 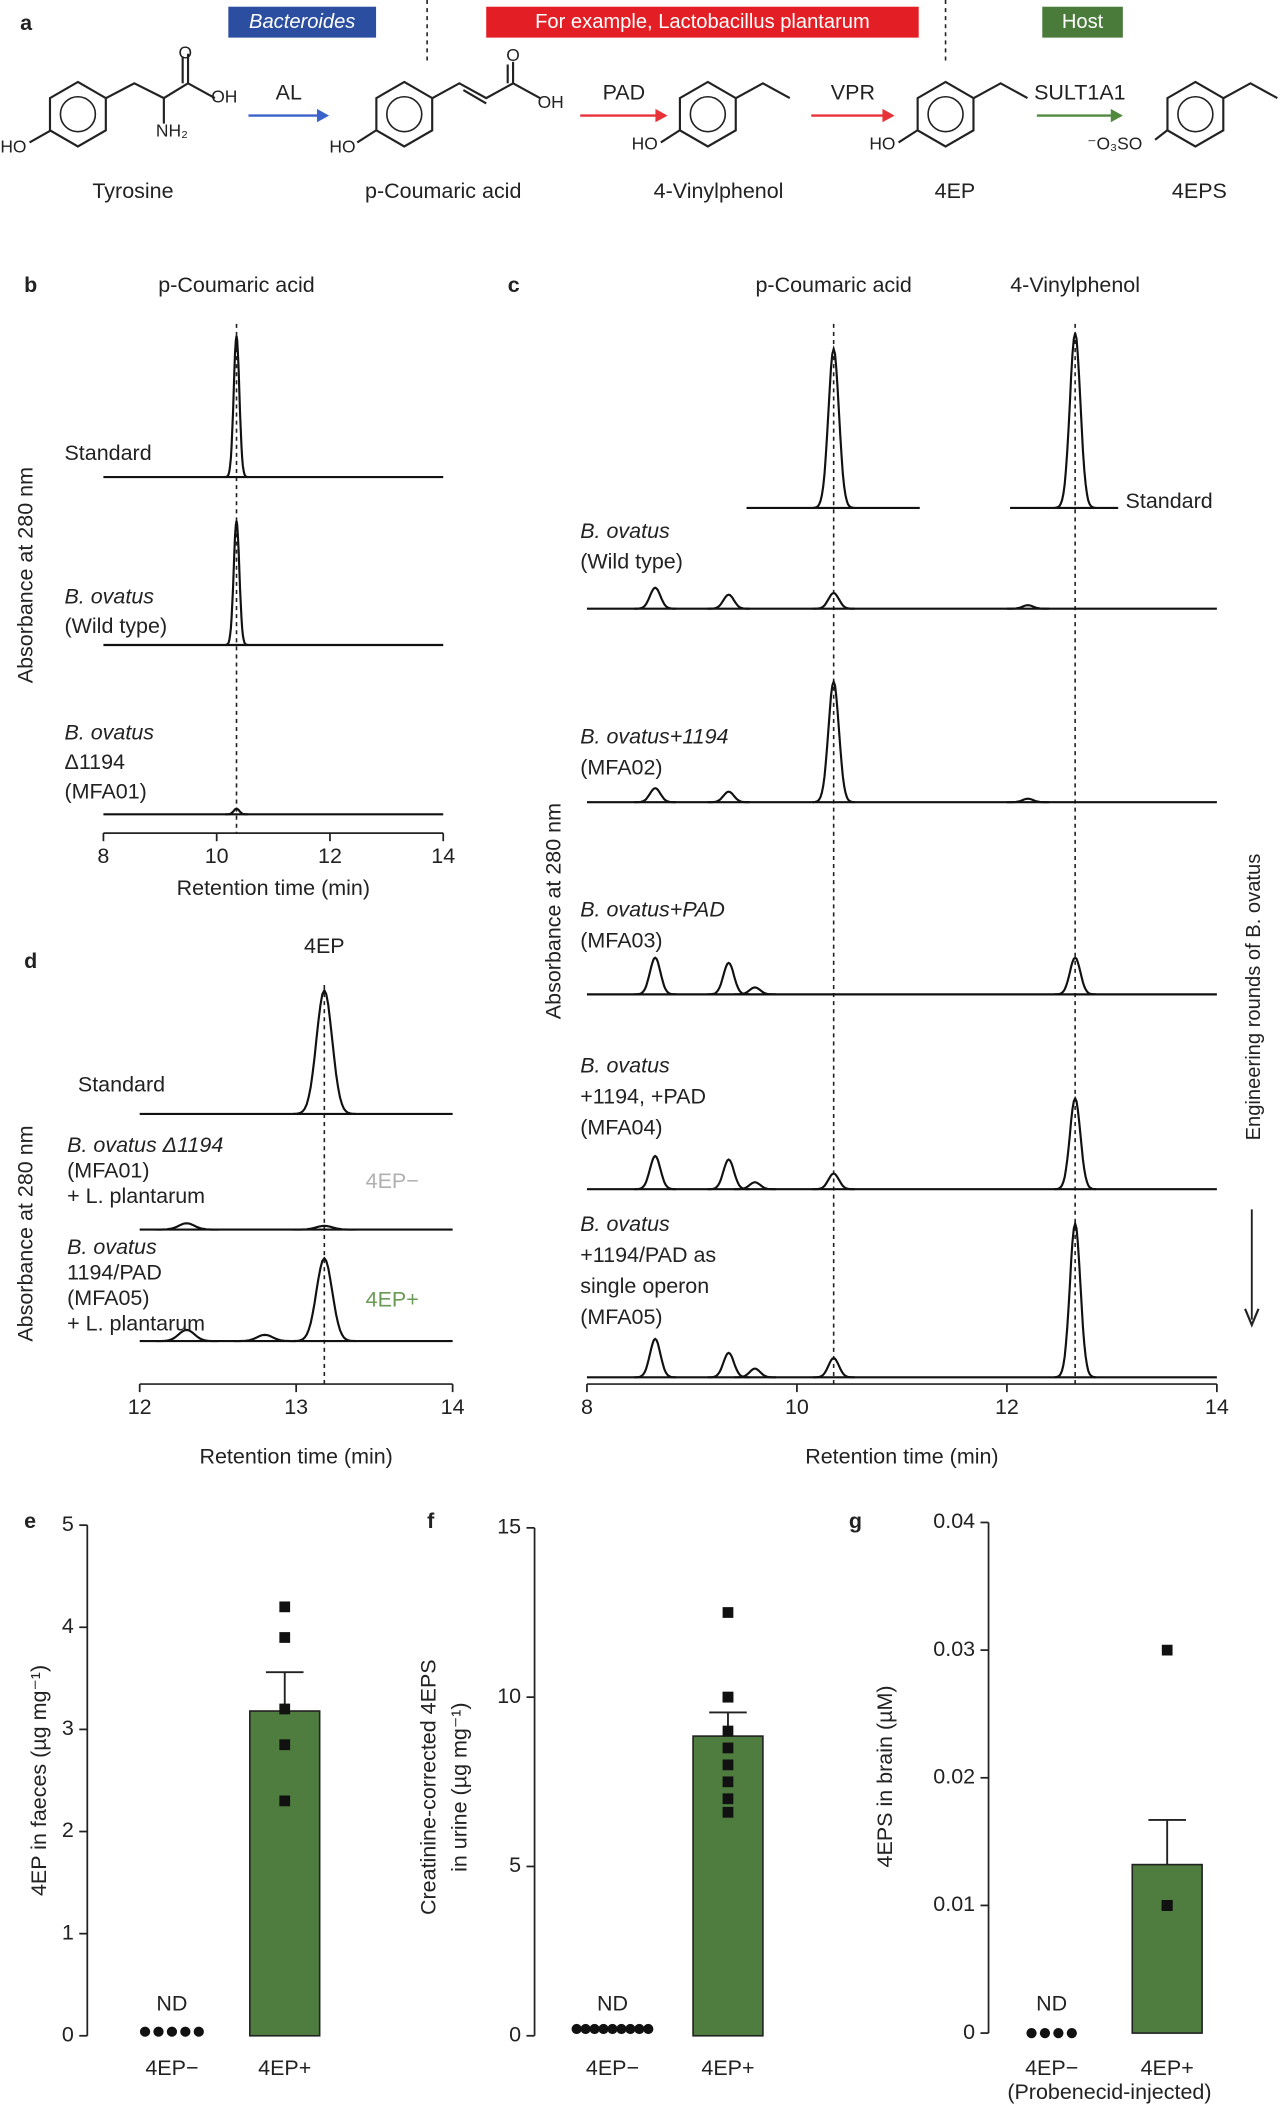 I want to click on y-tick-label: 0.02, so click(x=954, y=1776).